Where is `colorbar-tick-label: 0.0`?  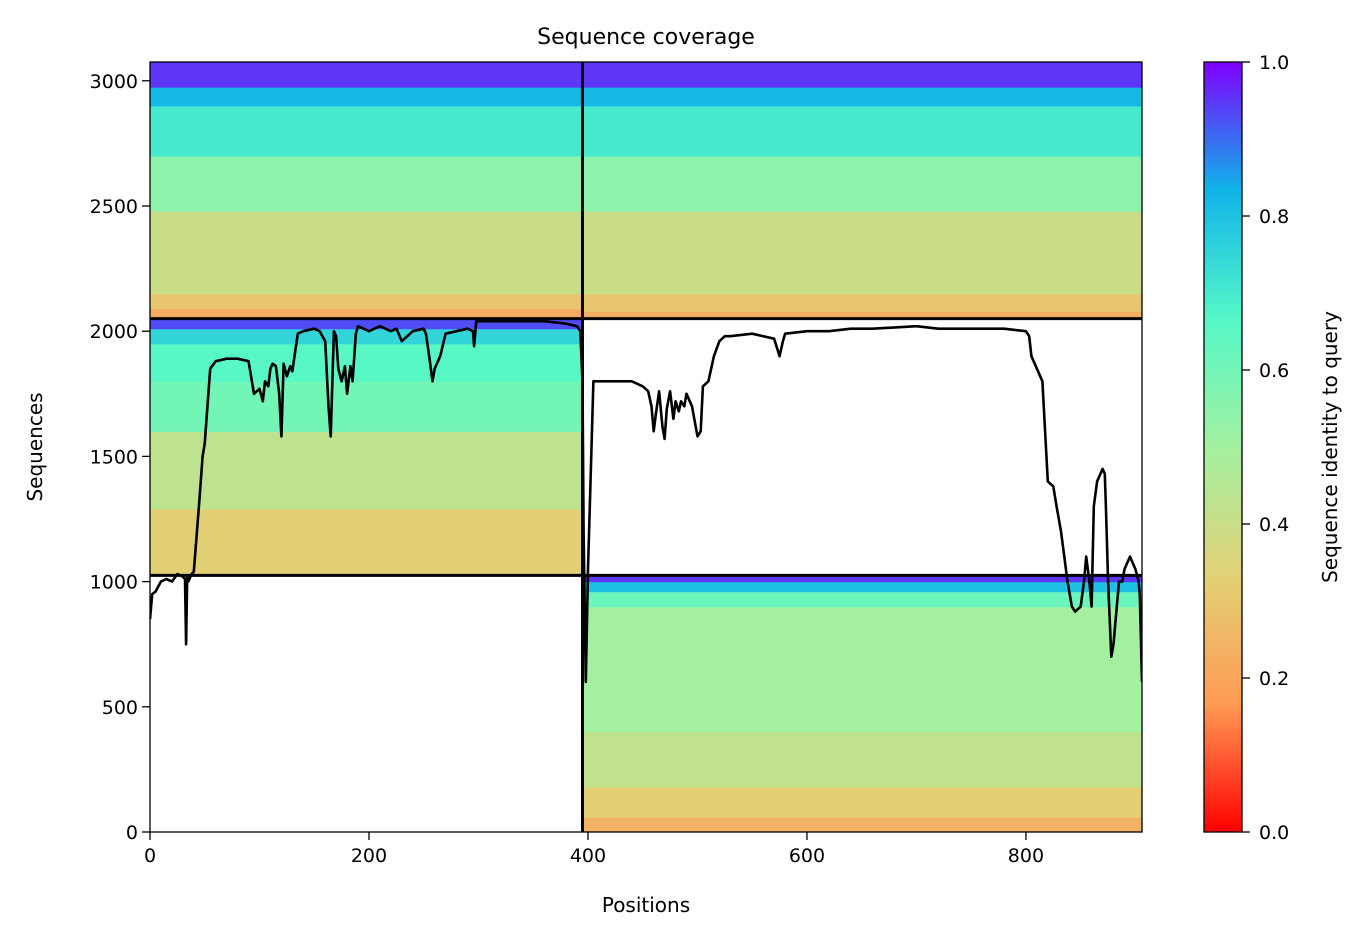 colorbar-tick-label: 0.0 is located at coordinates (1274, 833).